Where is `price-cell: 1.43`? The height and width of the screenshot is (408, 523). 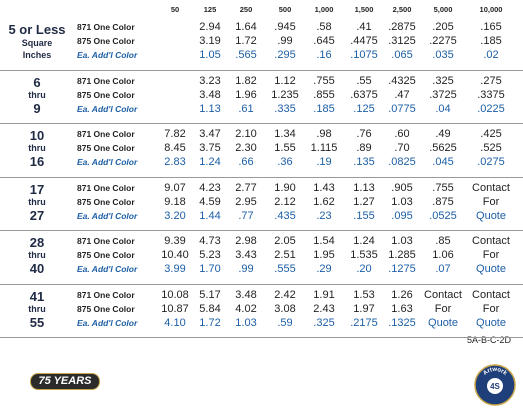 price-cell: 1.43 is located at coordinates (324, 187).